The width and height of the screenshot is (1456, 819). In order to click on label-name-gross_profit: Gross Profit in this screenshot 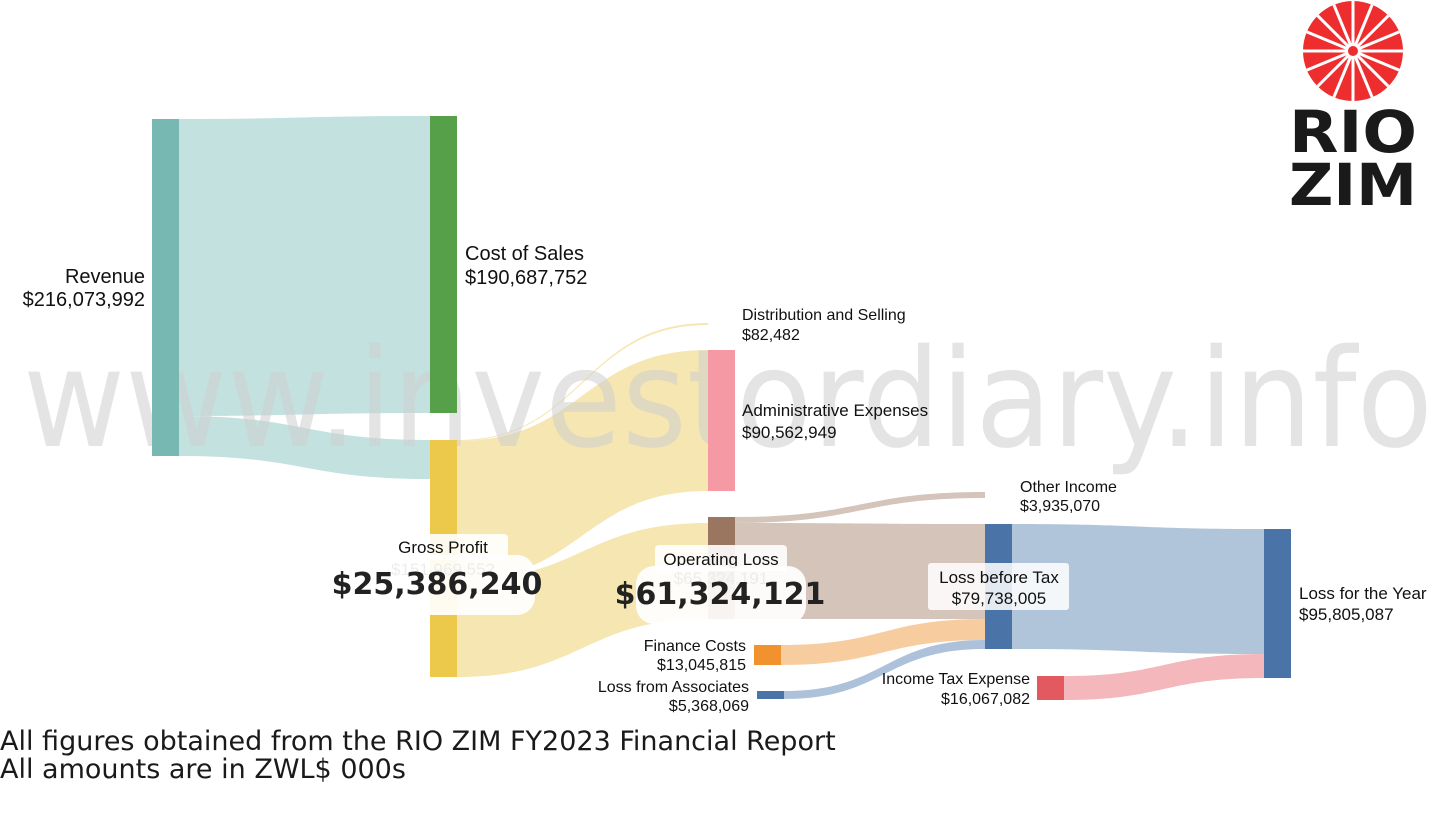, I will do `click(443, 547)`.